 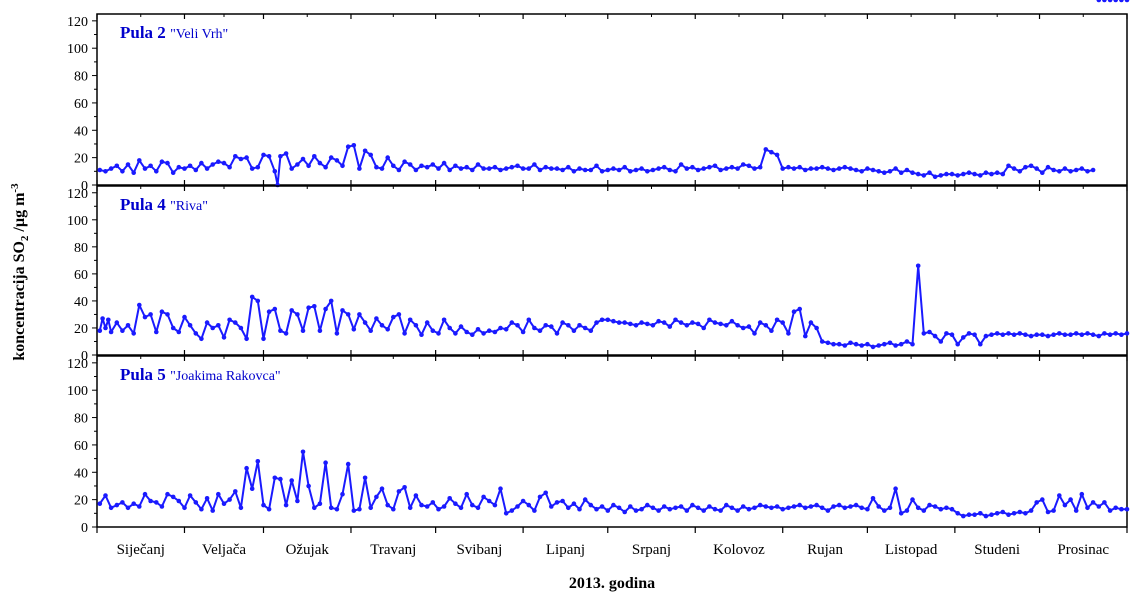 What do you see at coordinates (19, 214) in the screenshot?
I see `y-axis-title-unit: /µg m` at bounding box center [19, 214].